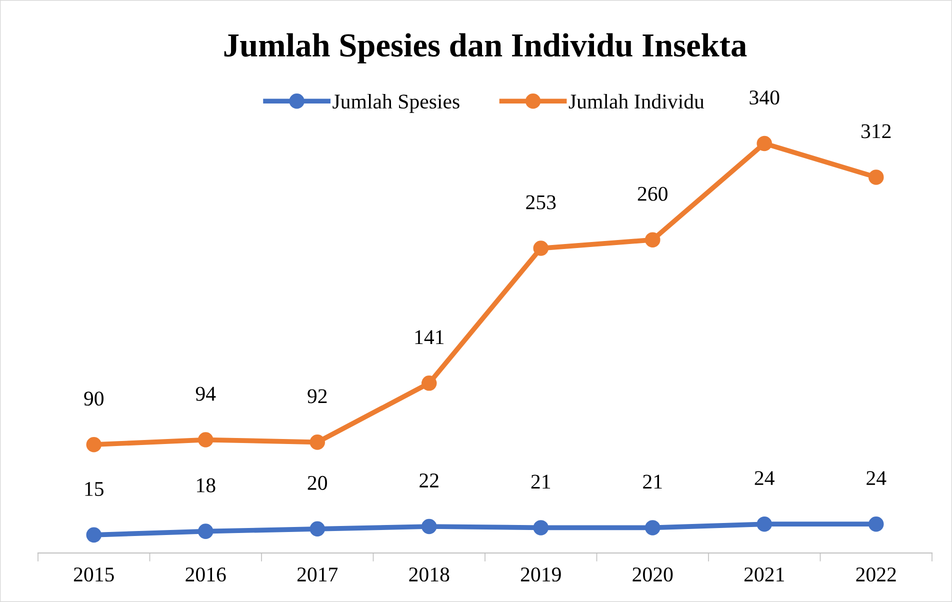 The width and height of the screenshot is (952, 602). I want to click on x-tick-label: 2017, so click(317, 574).